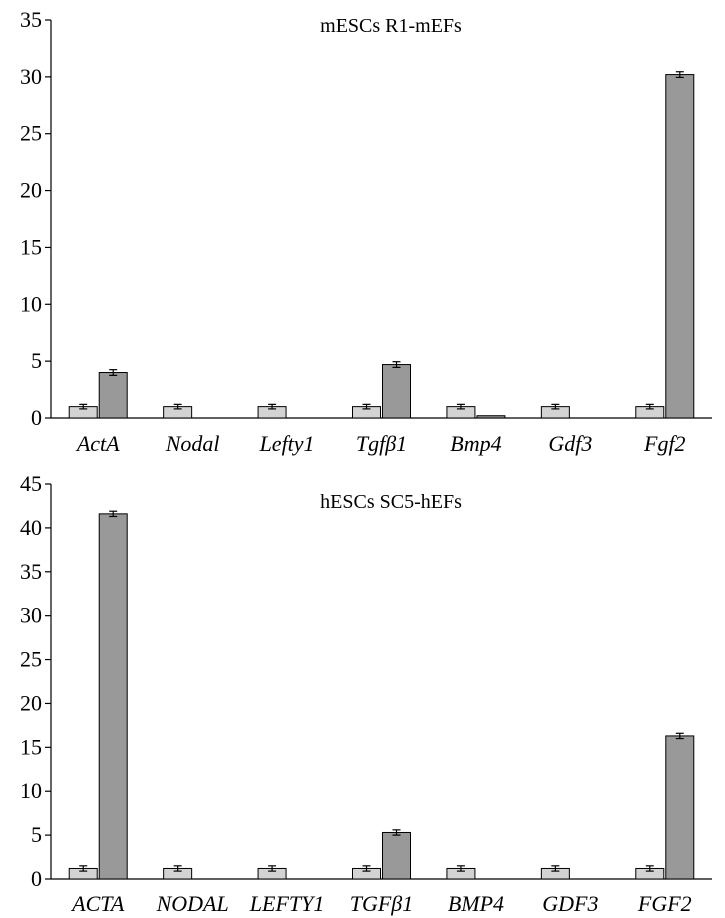 The image size is (725, 918). I want to click on category-label: Lefty1, so click(287, 443).